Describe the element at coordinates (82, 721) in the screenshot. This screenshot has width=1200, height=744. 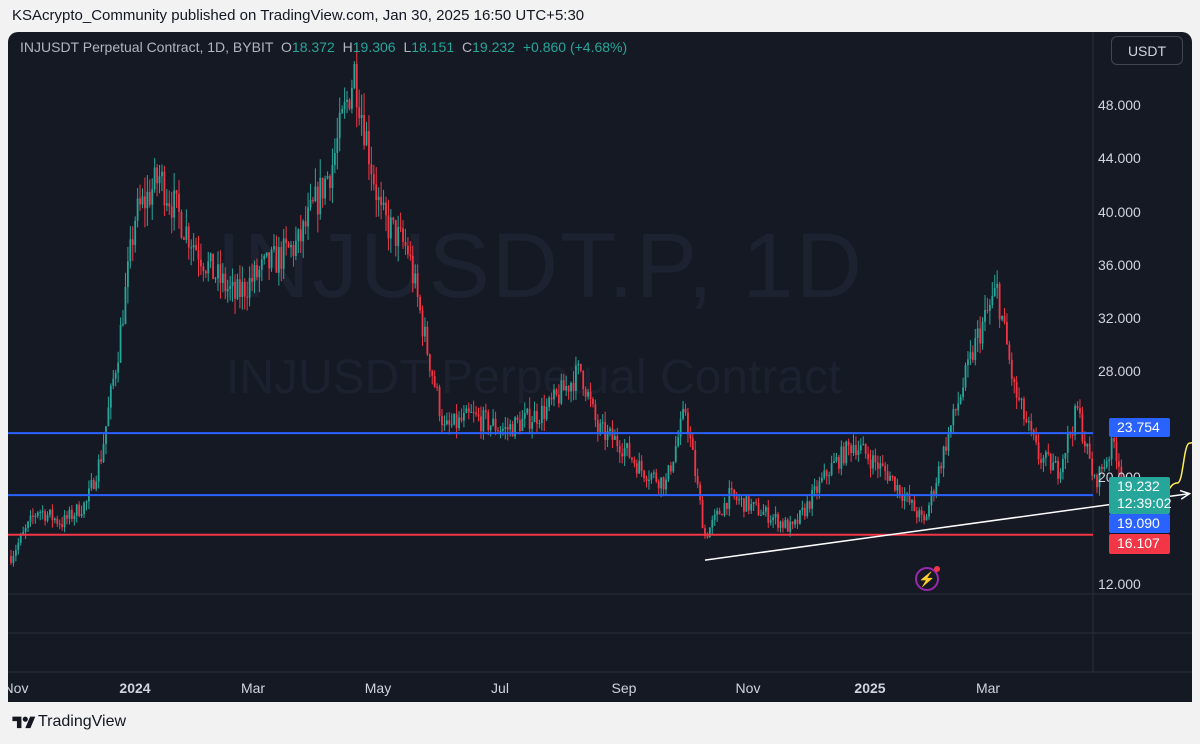
I see `tradingview-brand: TradingView` at that location.